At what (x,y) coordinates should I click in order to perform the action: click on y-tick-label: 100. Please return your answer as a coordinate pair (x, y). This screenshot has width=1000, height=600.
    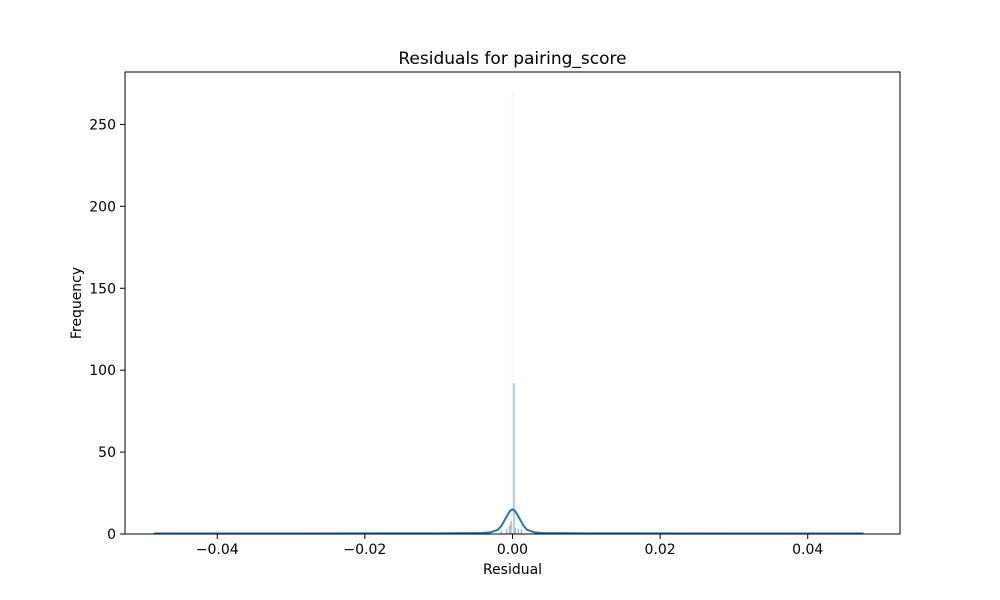
    Looking at the image, I should click on (102, 371).